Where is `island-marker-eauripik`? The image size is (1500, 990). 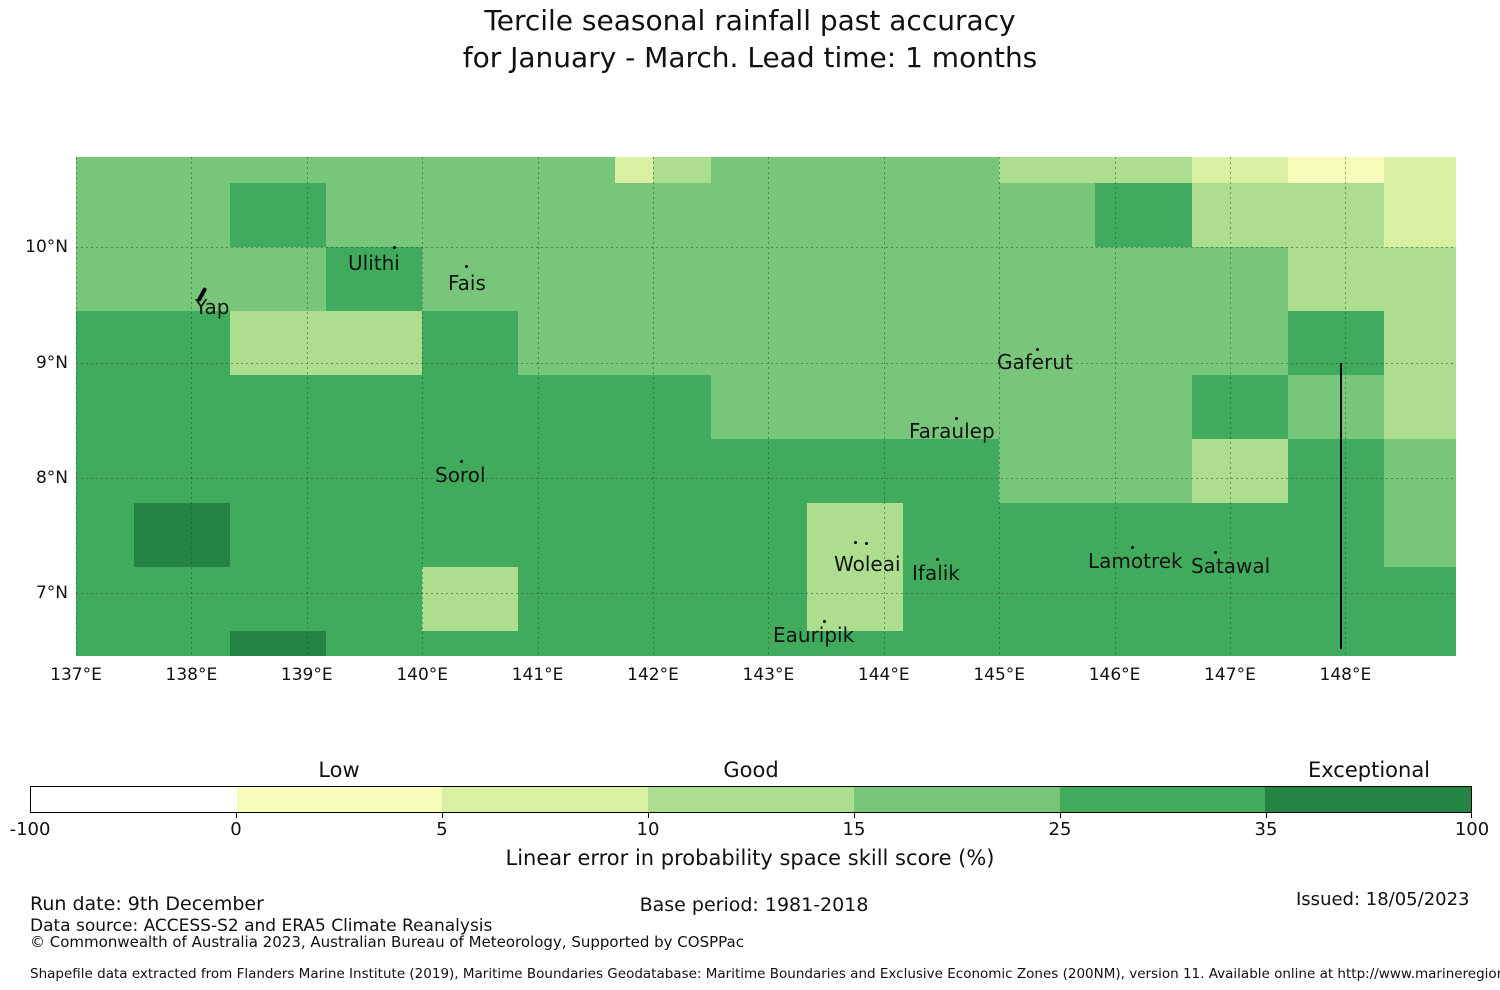
island-marker-eauripik is located at coordinates (824, 621).